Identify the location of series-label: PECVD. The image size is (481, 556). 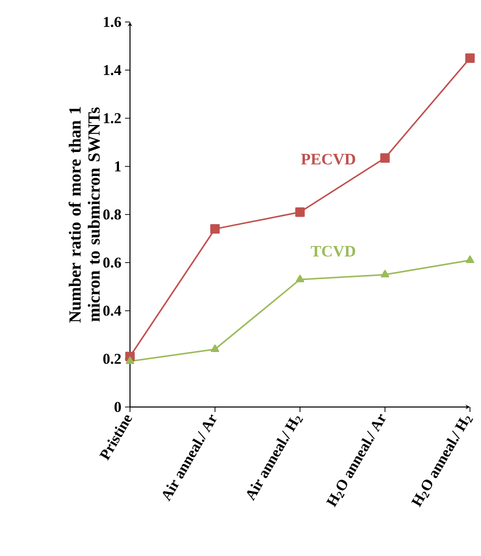
(328, 159).